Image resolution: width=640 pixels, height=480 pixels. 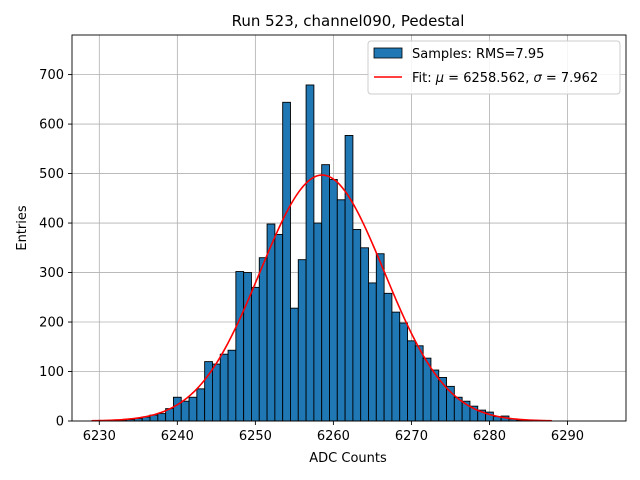 I want to click on legend-samples-label: Samples: RMS=7.95, so click(x=478, y=54).